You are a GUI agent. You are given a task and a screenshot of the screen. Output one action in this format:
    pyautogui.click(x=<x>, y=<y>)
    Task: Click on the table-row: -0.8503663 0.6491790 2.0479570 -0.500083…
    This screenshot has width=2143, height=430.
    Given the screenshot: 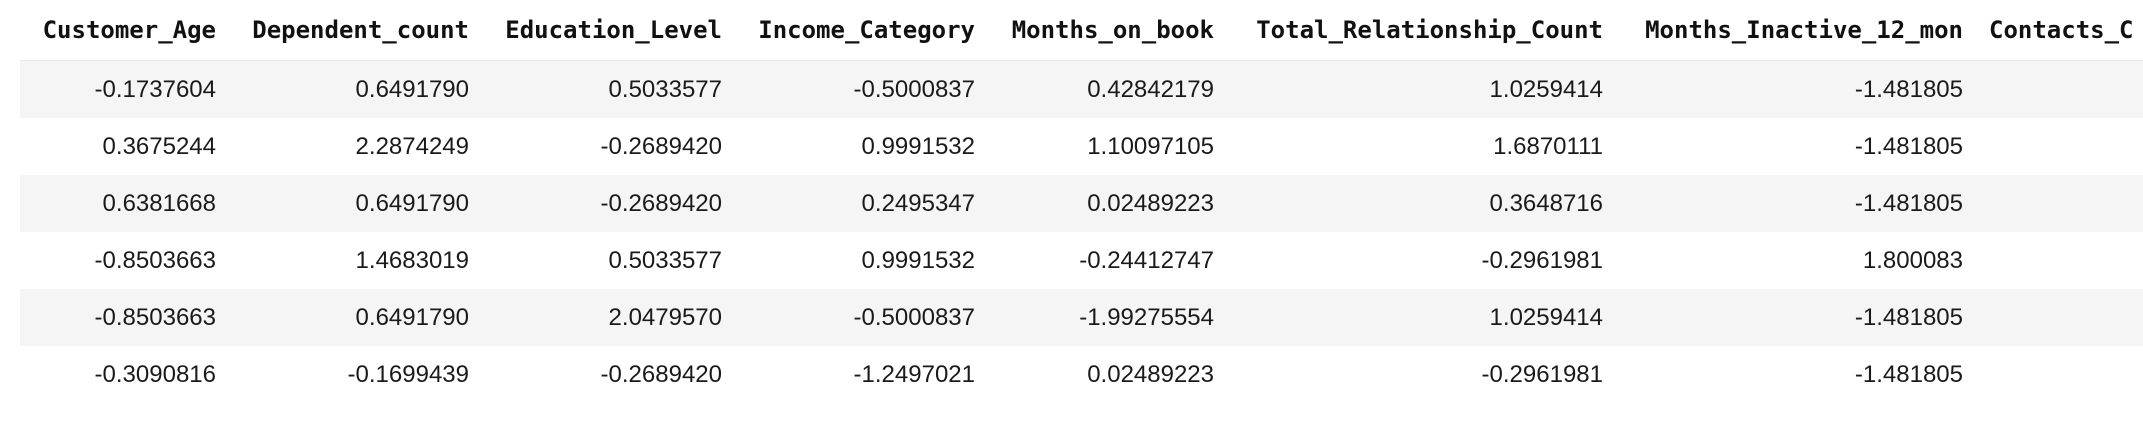 What is the action you would take?
    pyautogui.click(x=1081, y=317)
    